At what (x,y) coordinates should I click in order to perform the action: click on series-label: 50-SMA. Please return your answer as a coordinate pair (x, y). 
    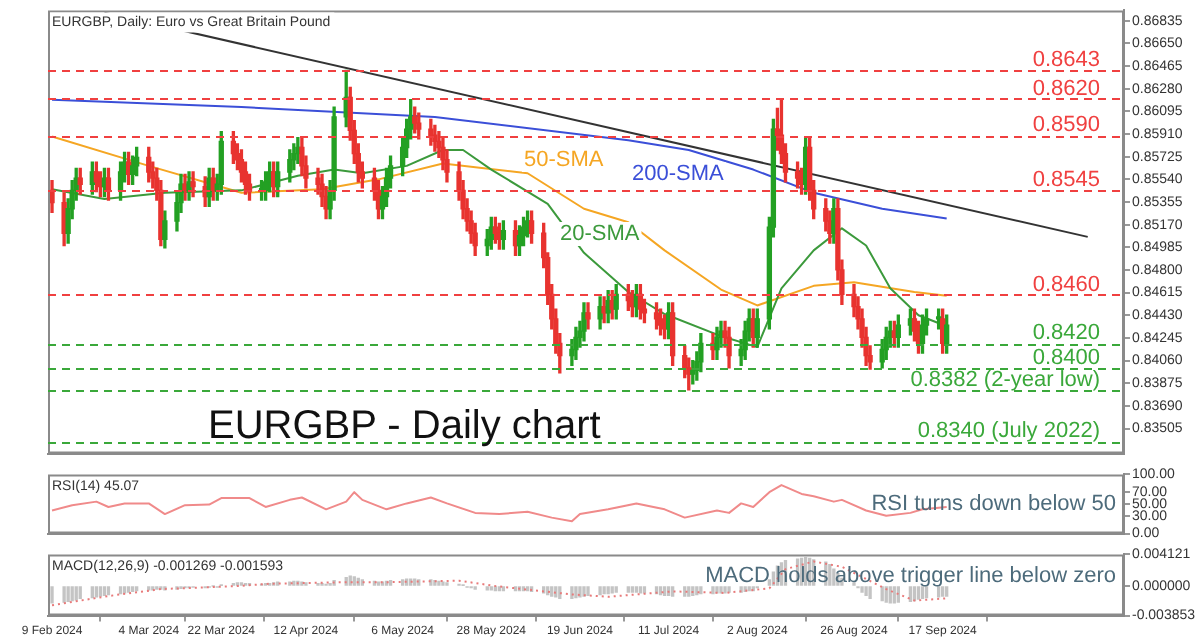
    Looking at the image, I should click on (564, 160).